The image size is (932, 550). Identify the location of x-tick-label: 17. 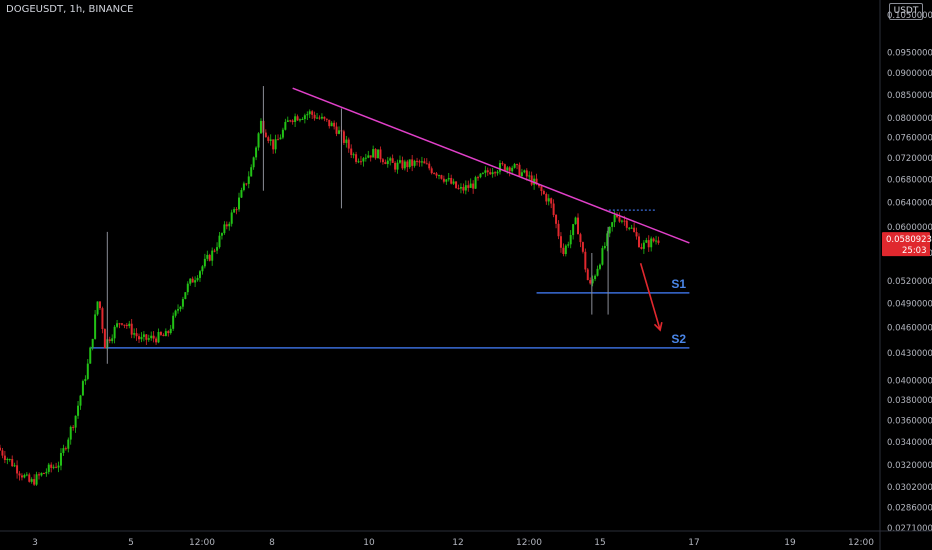
(693, 543).